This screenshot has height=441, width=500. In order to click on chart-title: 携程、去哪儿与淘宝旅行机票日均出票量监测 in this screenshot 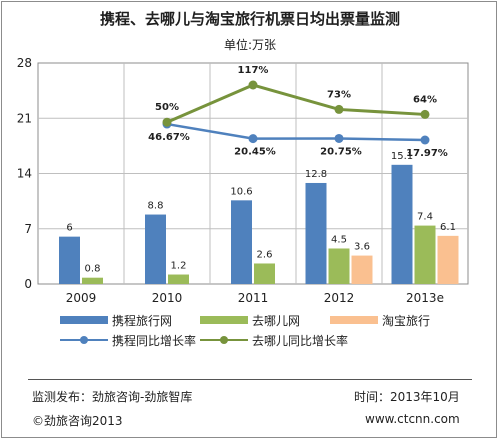, I will do `click(249, 19)`.